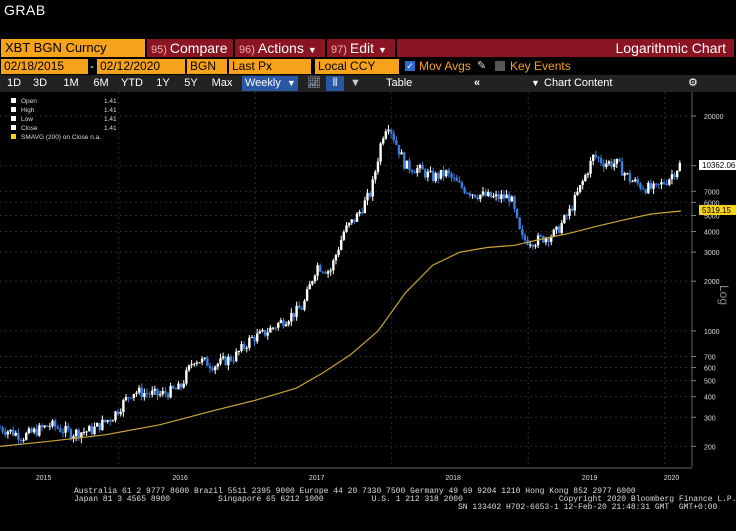  Describe the element at coordinates (710, 369) in the screenshot. I see `y-tick-label: 600` at that location.